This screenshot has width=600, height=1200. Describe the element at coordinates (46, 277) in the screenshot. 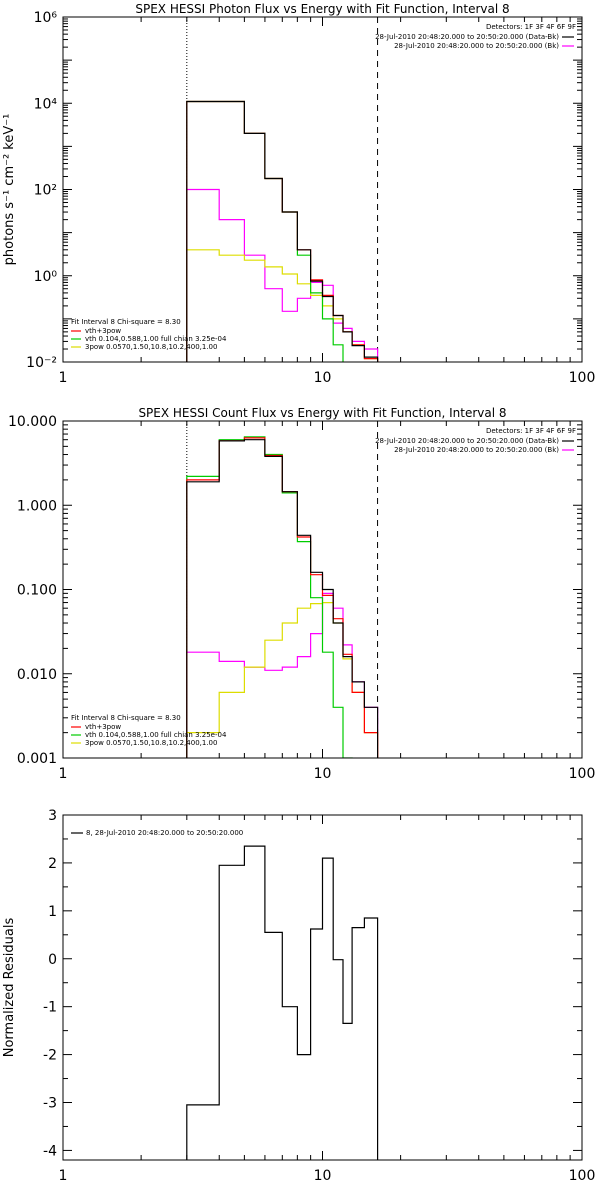

I see `y-tick-label: 10⁰` at that location.